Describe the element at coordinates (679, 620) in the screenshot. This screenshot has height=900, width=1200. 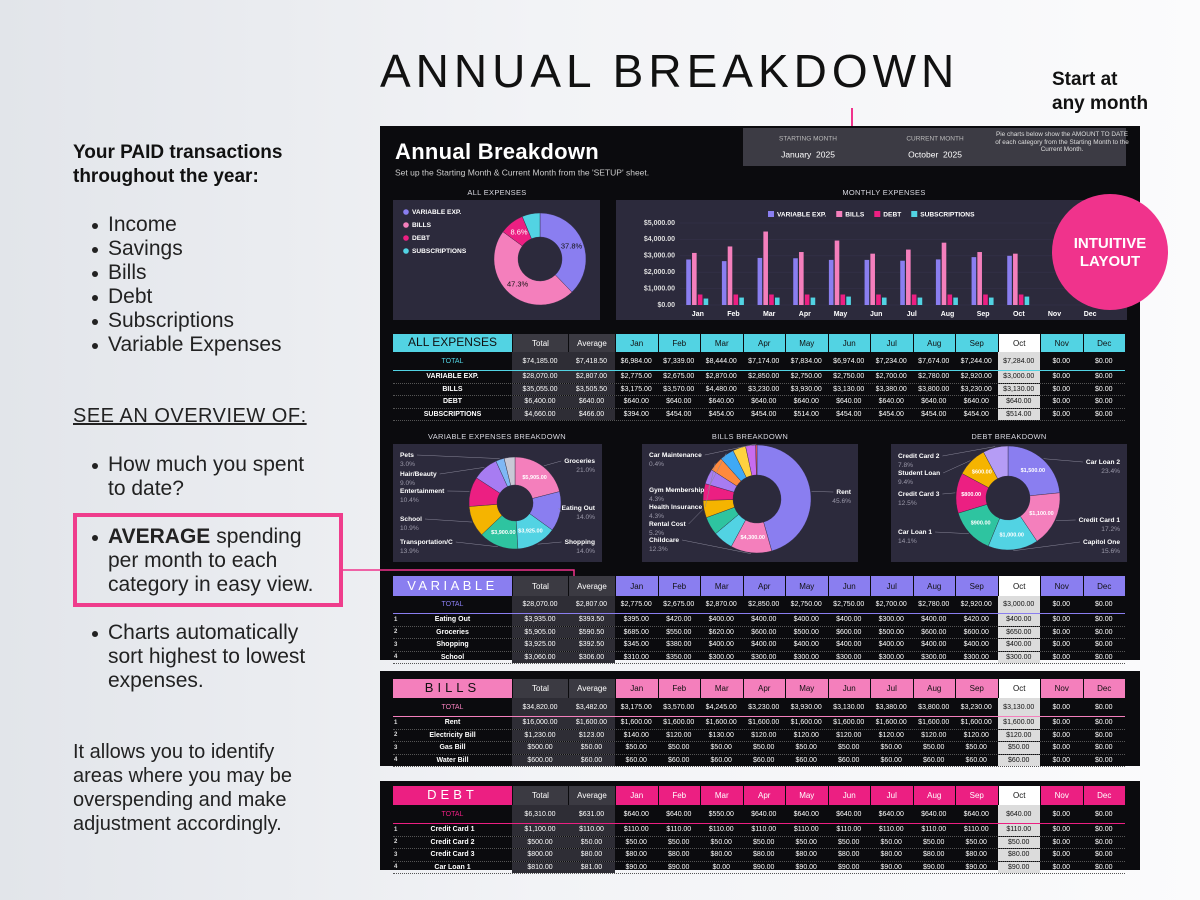
I see `table-cell: $420.00` at that location.